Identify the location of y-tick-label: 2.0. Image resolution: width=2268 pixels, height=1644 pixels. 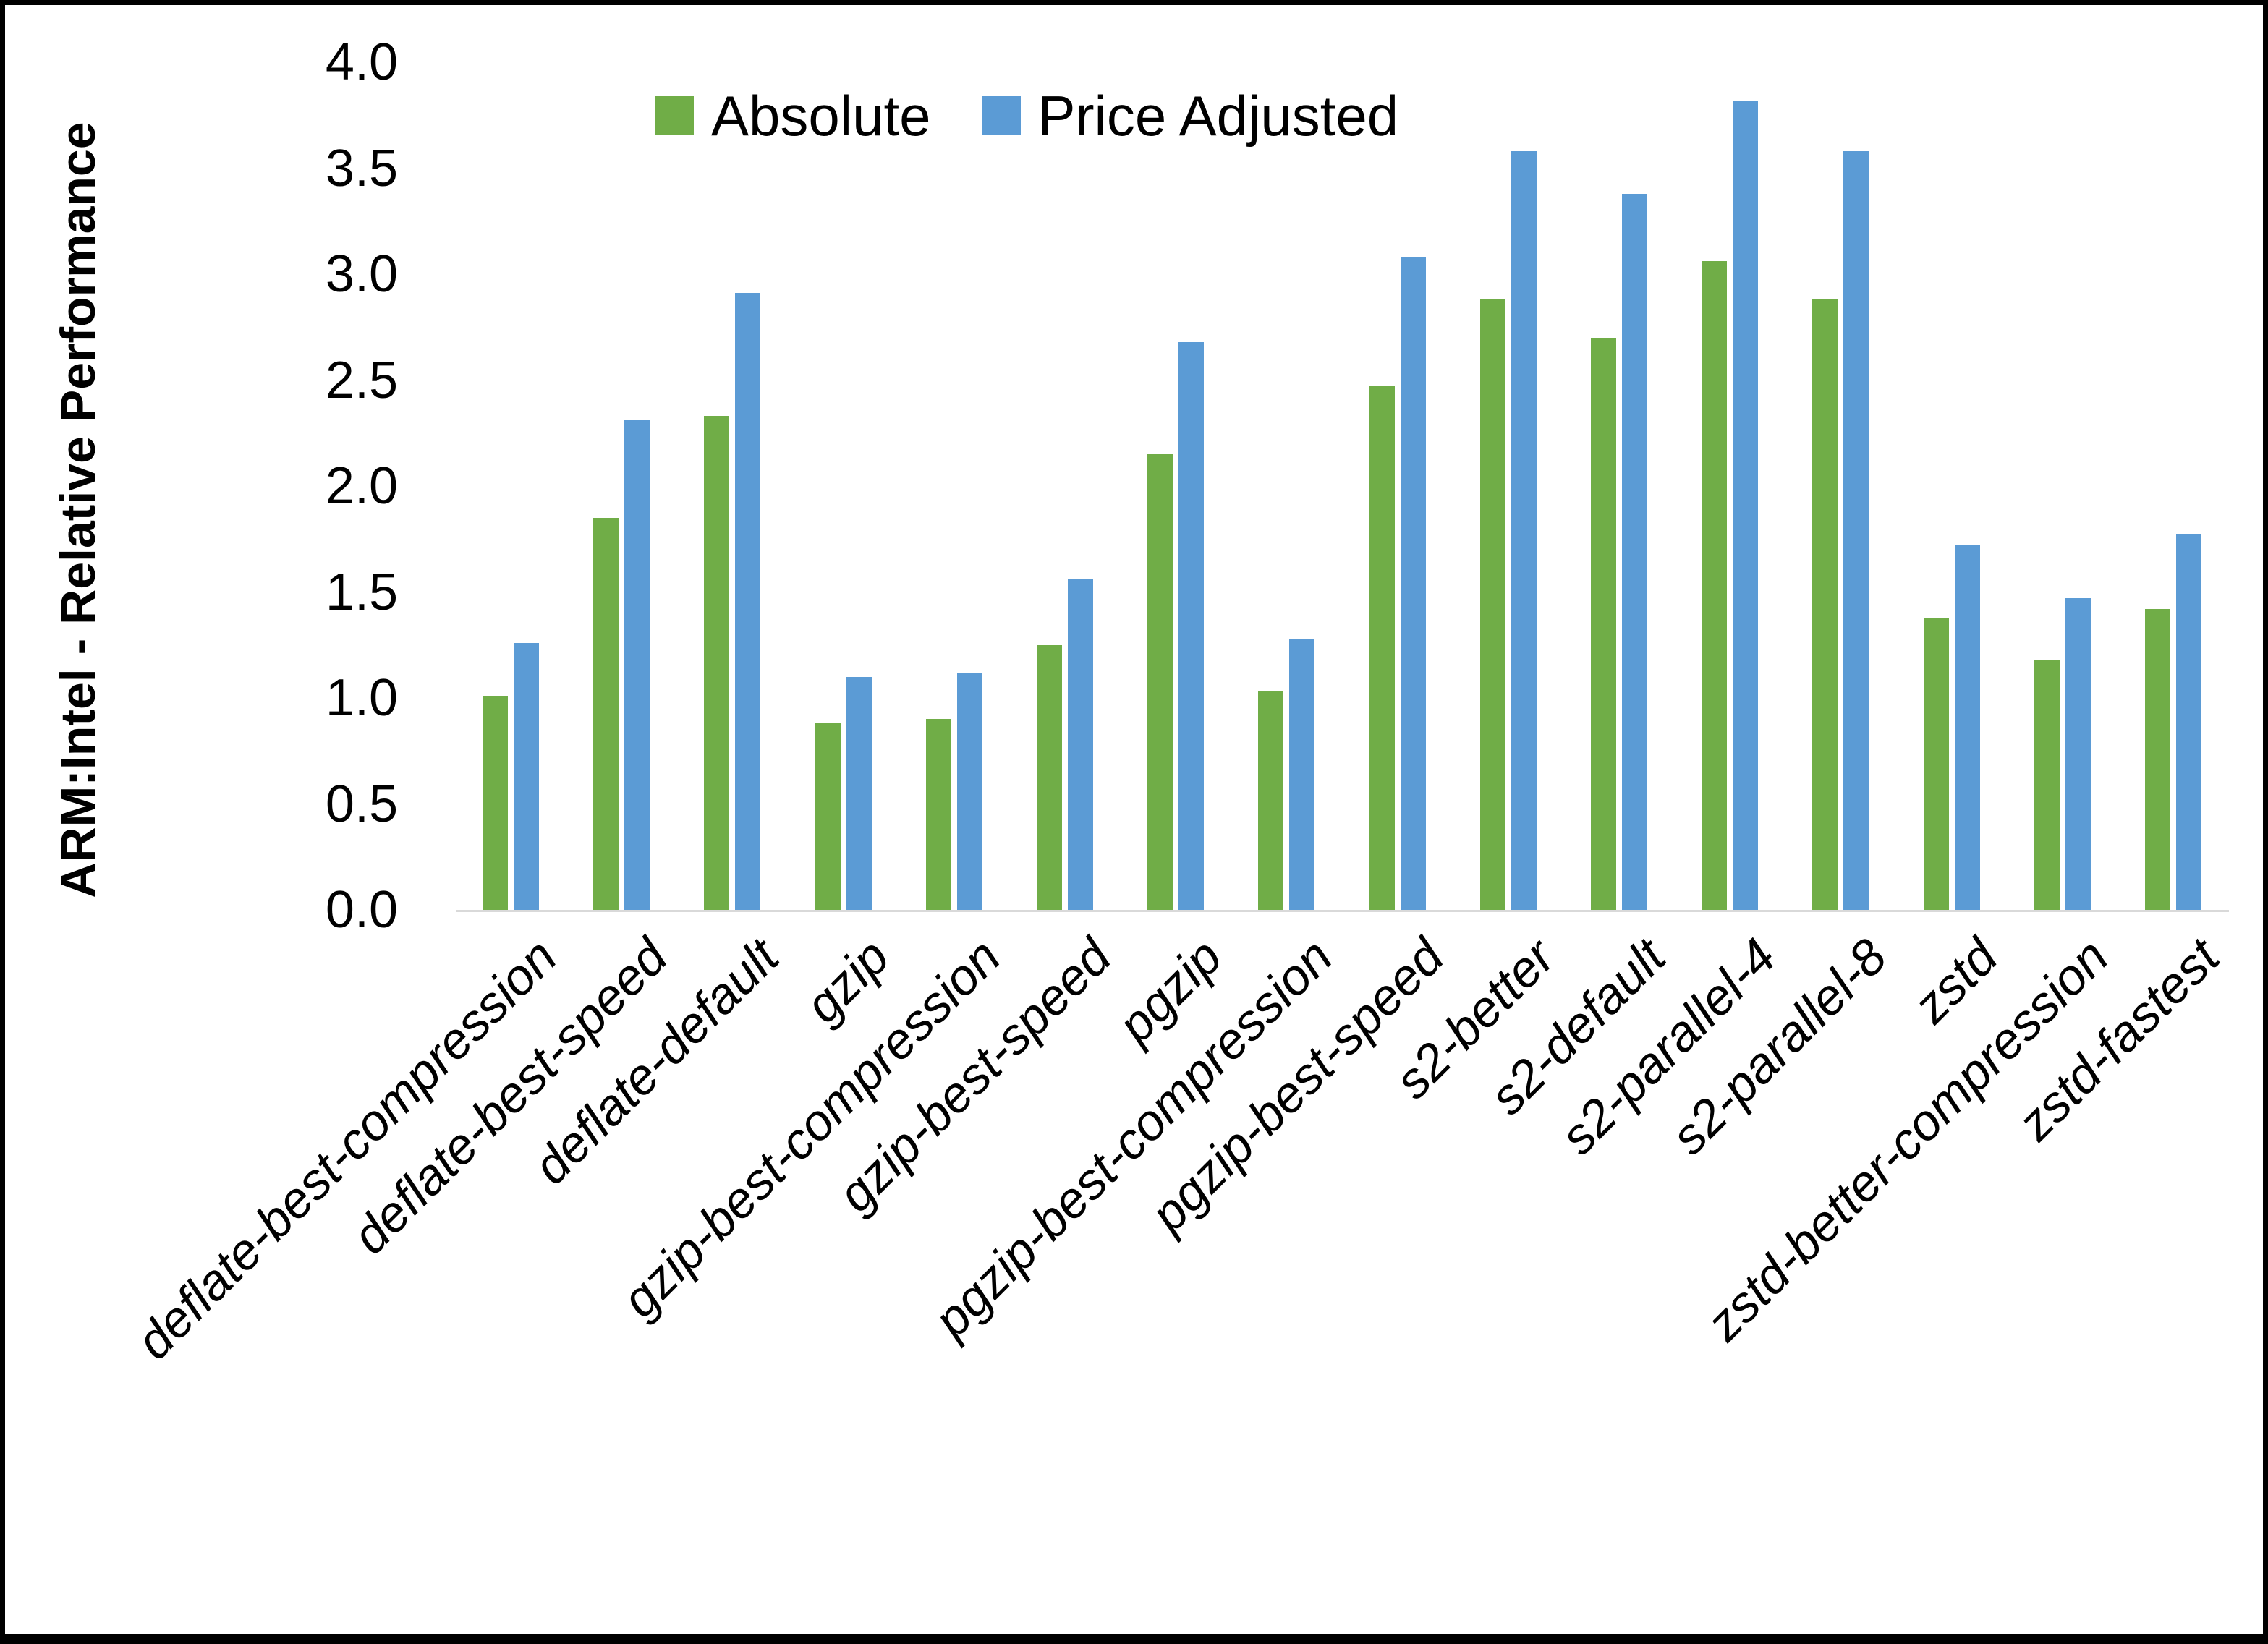
(361, 486).